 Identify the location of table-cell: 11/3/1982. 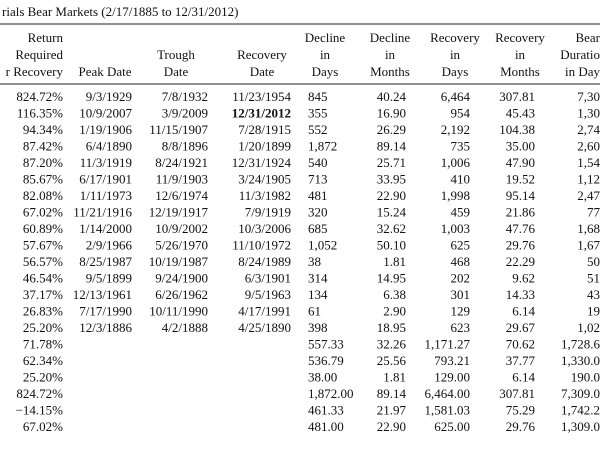
(265, 195).